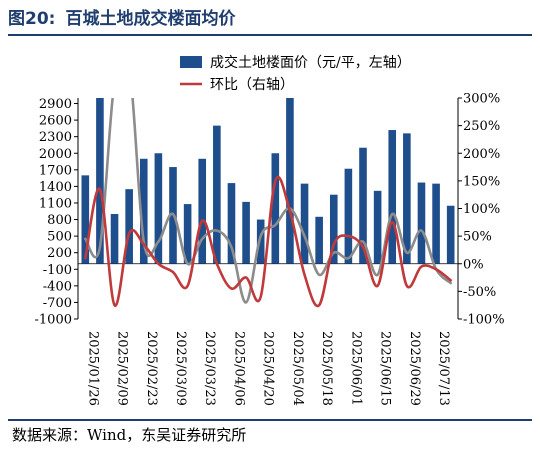 This screenshot has height=456, width=540. Describe the element at coordinates (484, 320) in the screenshot. I see `right-tick-label: -100%` at that location.